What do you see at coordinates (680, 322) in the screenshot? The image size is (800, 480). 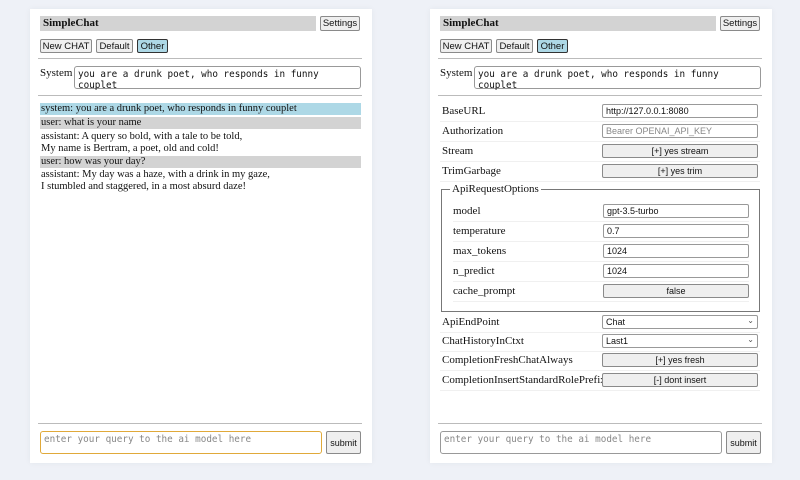 I see `api-endpoint-select: Chat ⌄` at bounding box center [680, 322].